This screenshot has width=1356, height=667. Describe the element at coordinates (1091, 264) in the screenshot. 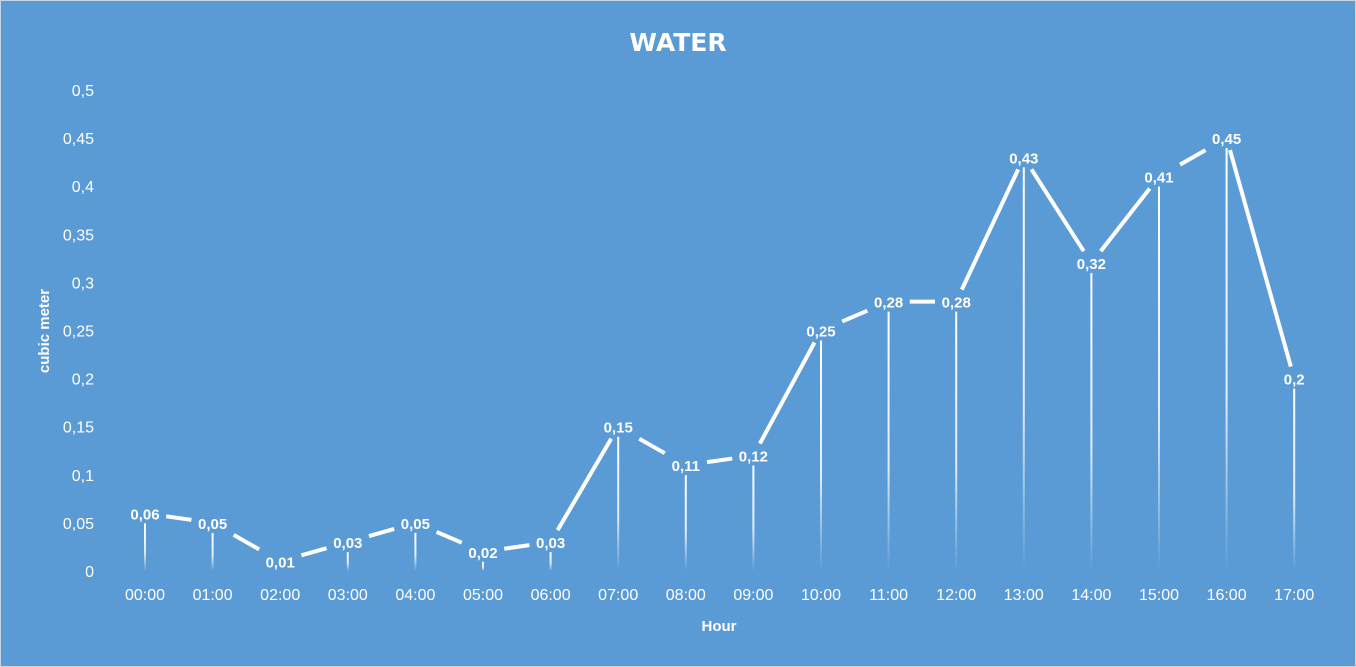

I see `data-label: 0,32` at that location.